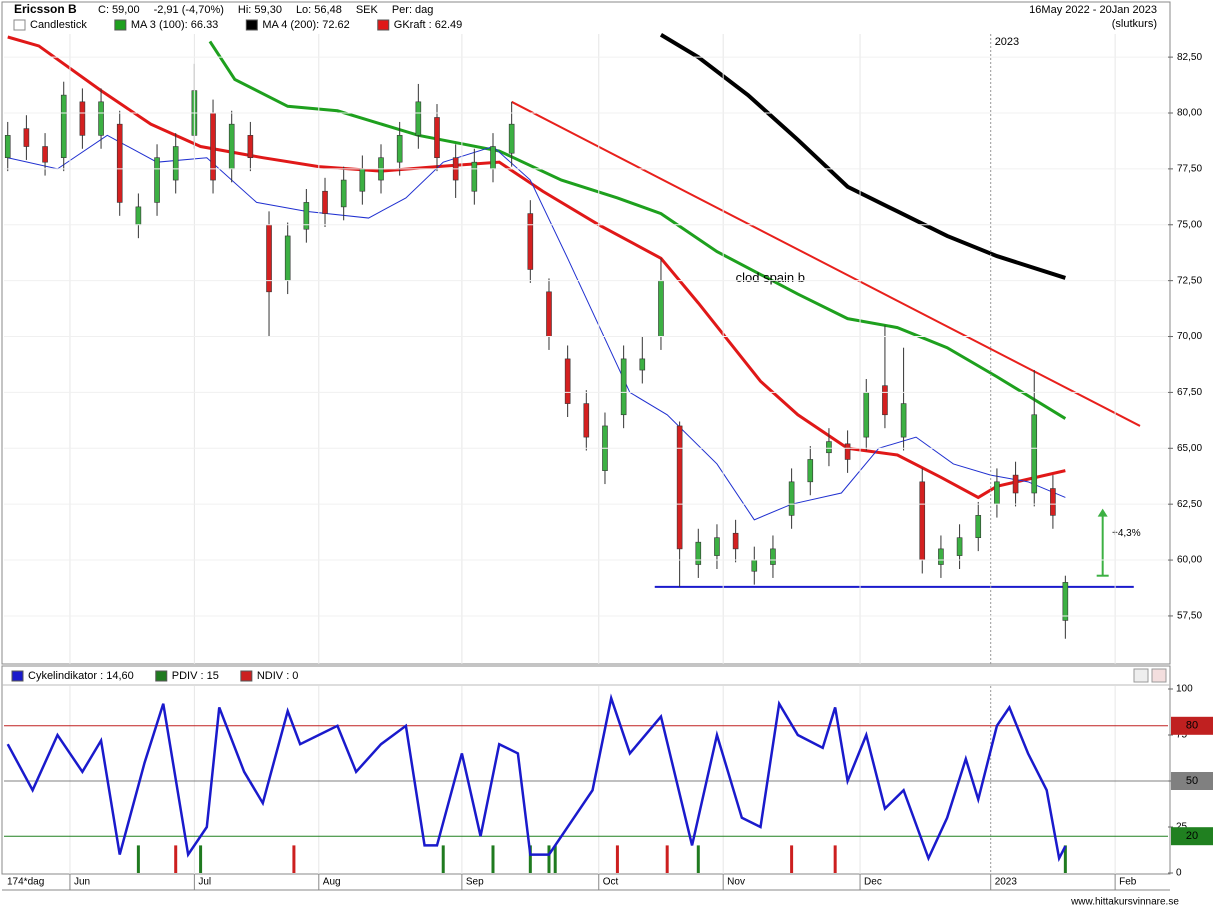  Describe the element at coordinates (1126, 533) in the screenshot. I see `annotation: +4,3%` at that location.